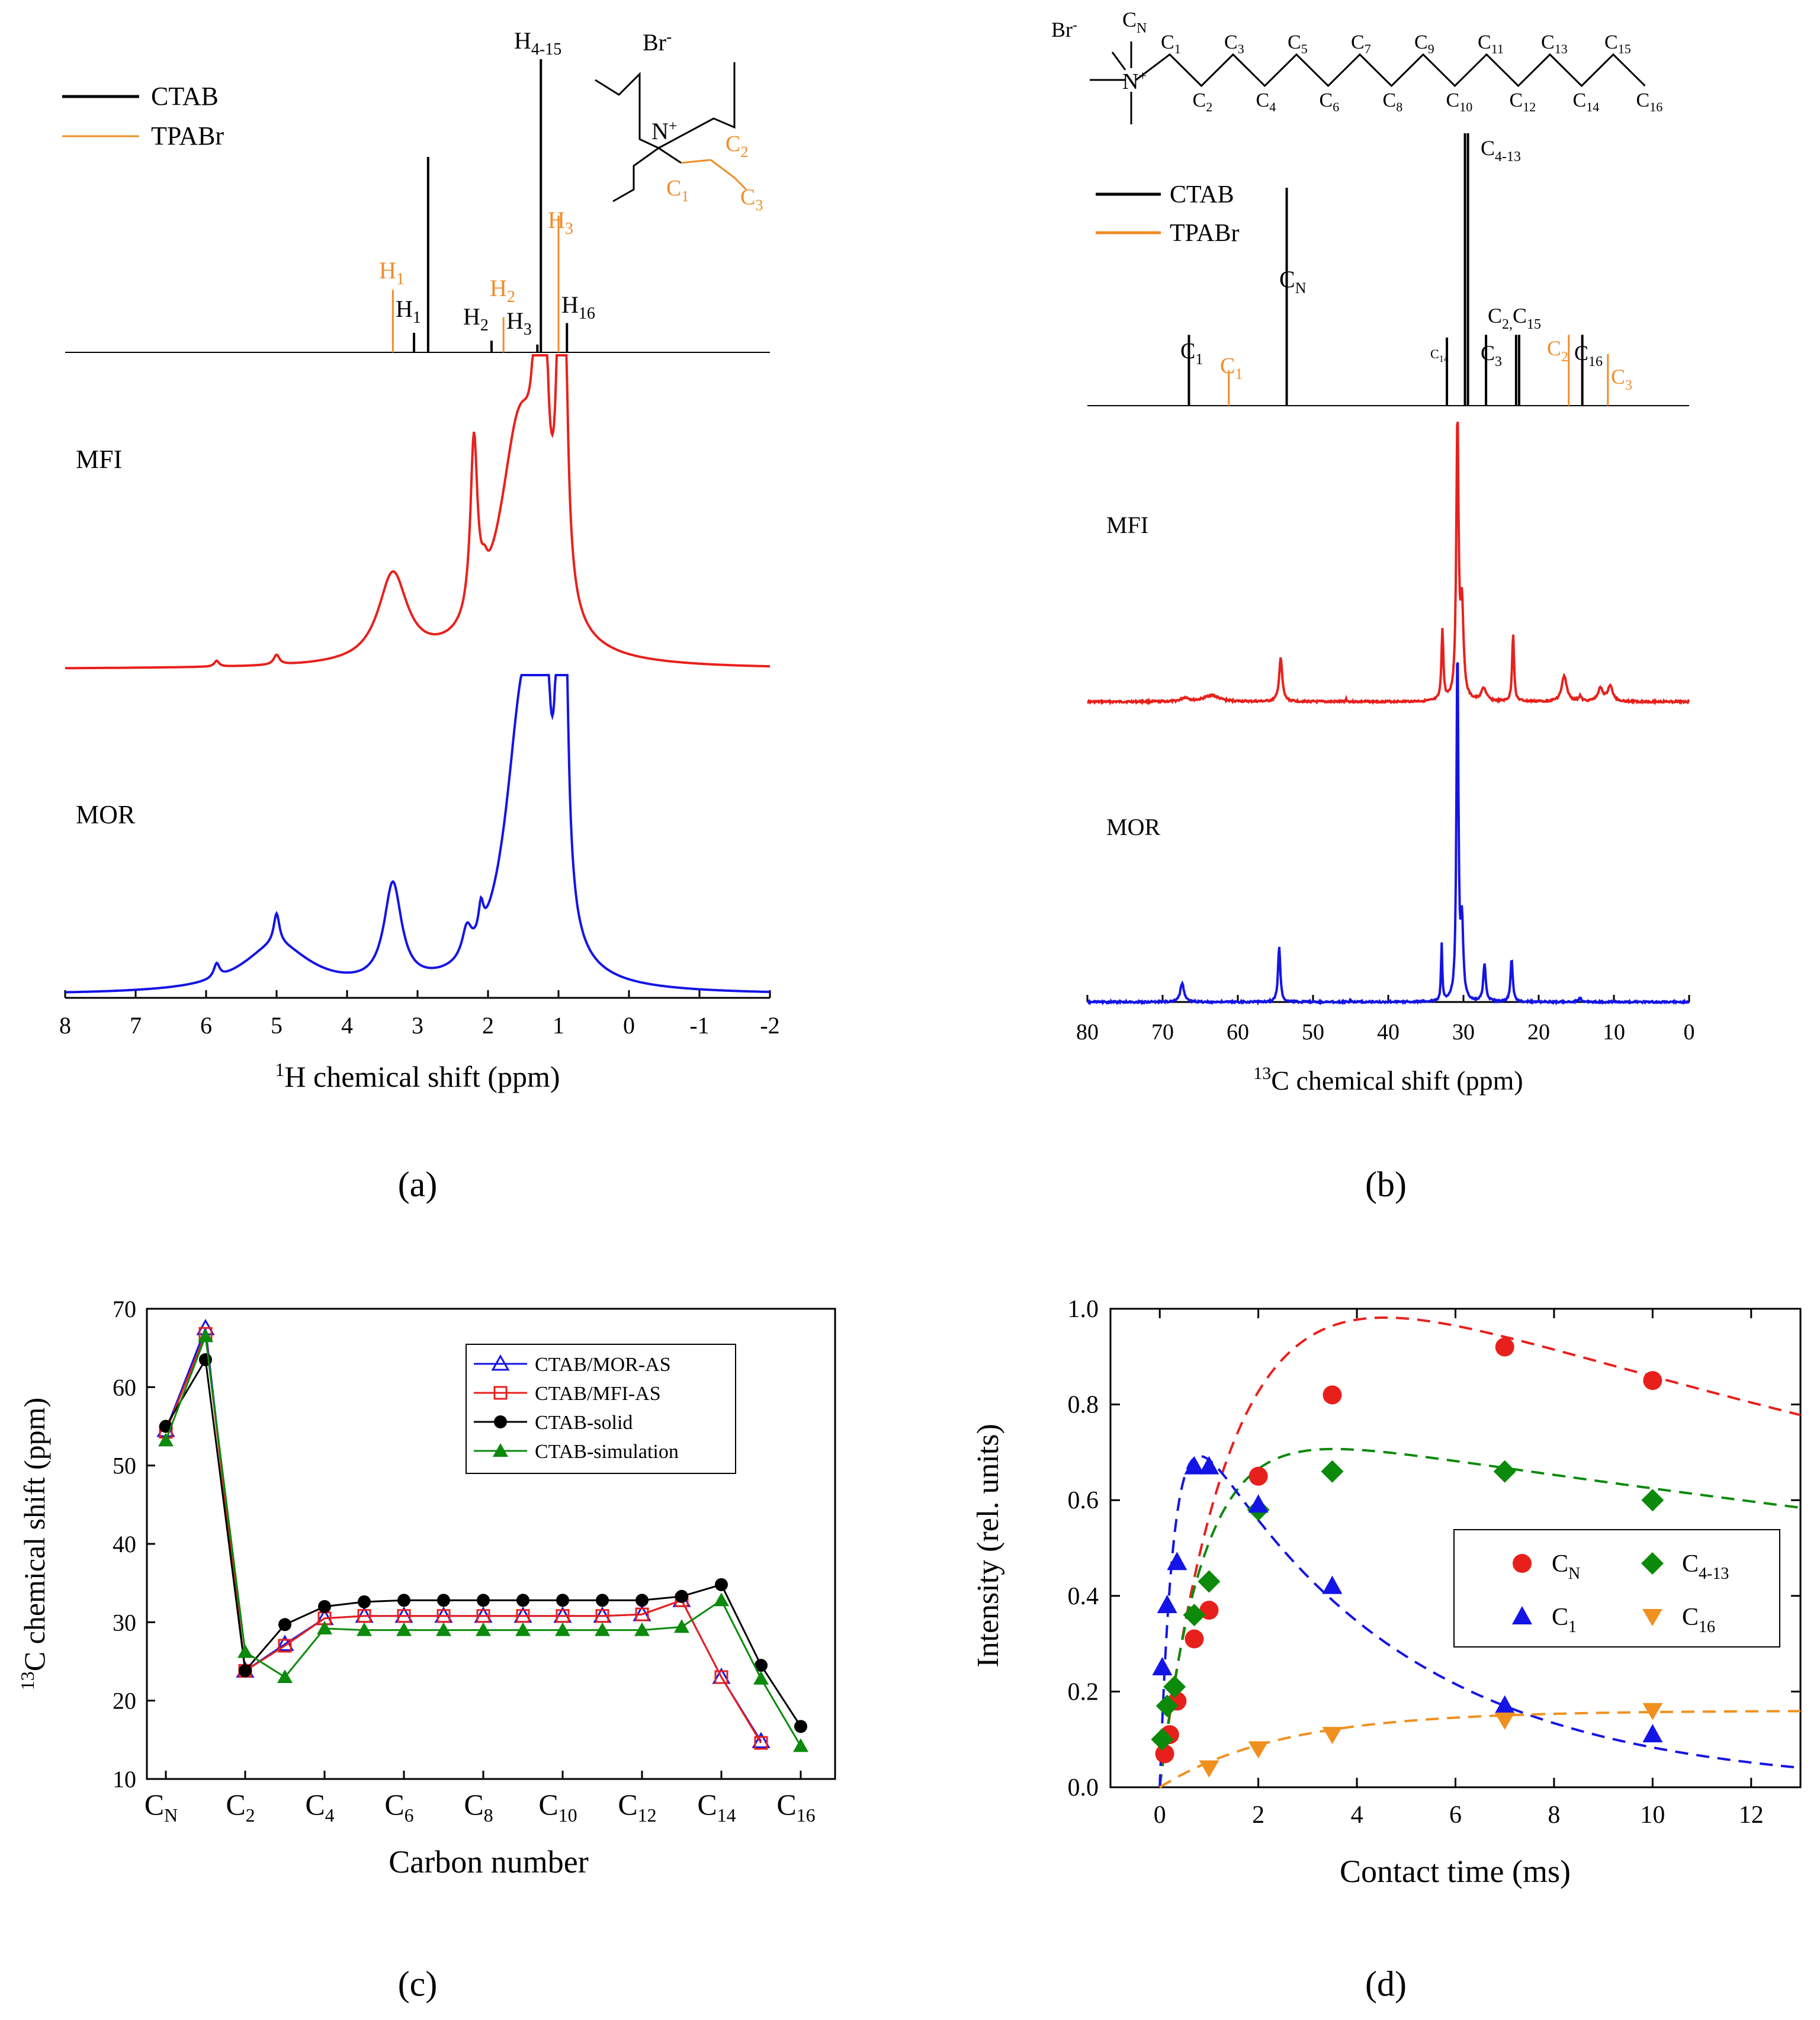  I want to click on panel-label-a: (a), so click(418, 1184).